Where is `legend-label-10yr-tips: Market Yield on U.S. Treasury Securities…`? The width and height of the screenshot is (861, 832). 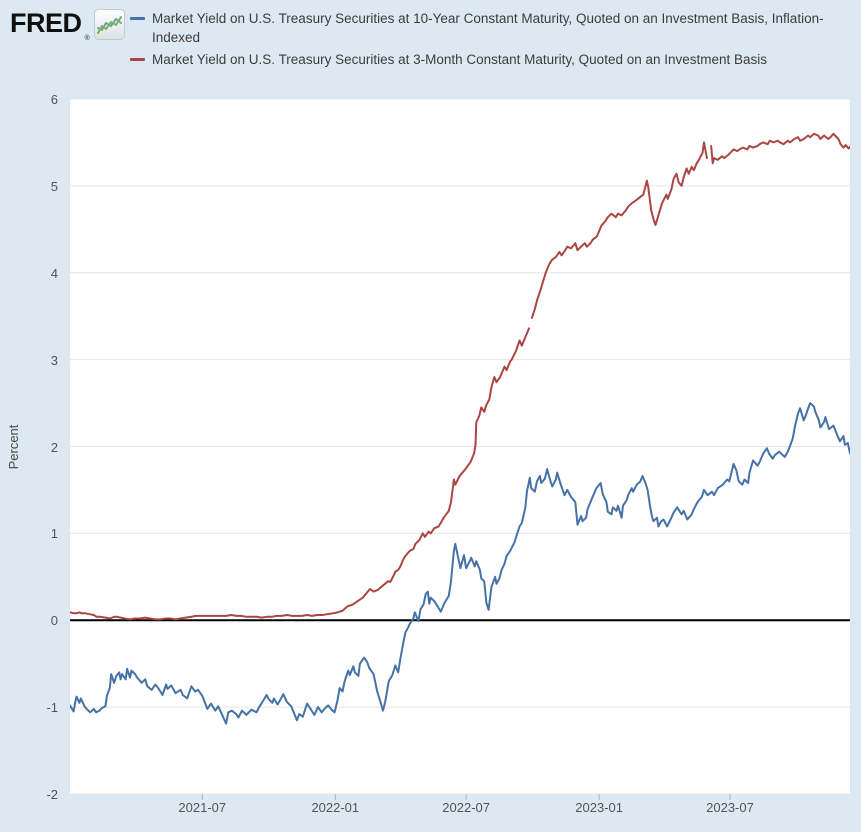 legend-label-10yr-tips: Market Yield on U.S. Treasury Securities… is located at coordinates (488, 28).